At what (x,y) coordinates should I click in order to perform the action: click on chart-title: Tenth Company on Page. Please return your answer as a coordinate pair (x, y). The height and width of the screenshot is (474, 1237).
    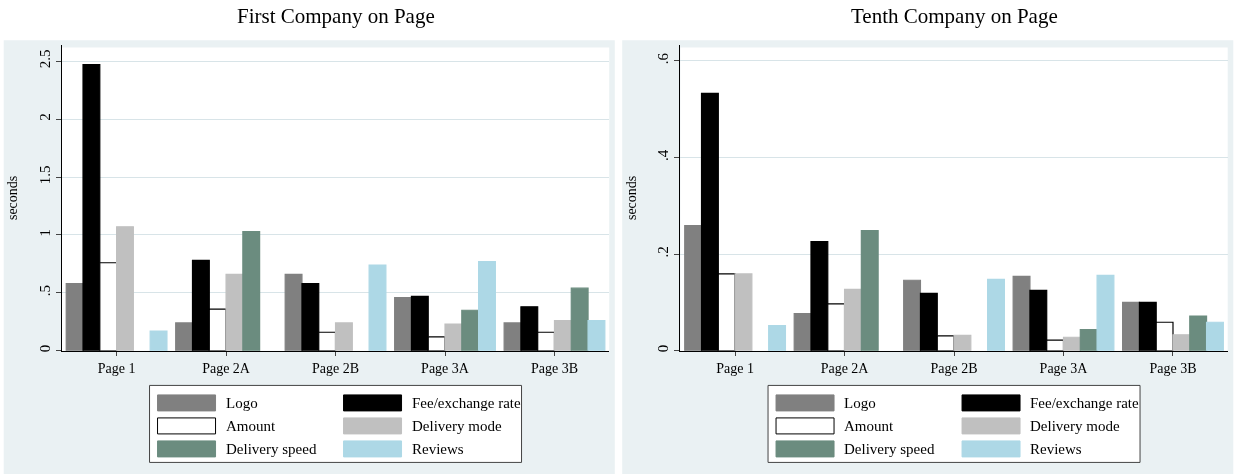
    Looking at the image, I should click on (954, 16).